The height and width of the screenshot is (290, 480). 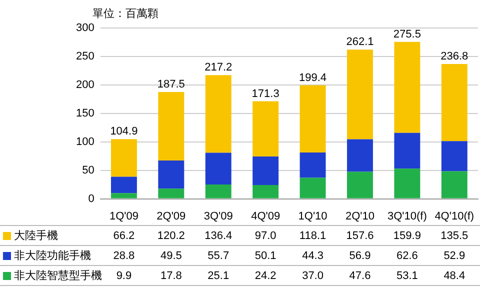 What do you see at coordinates (407, 236) in the screenshot?
I see `data-label: 159.9` at bounding box center [407, 236].